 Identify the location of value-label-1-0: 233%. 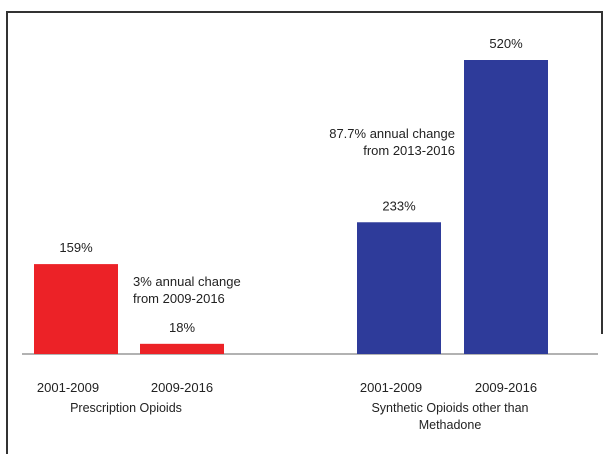
(399, 205).